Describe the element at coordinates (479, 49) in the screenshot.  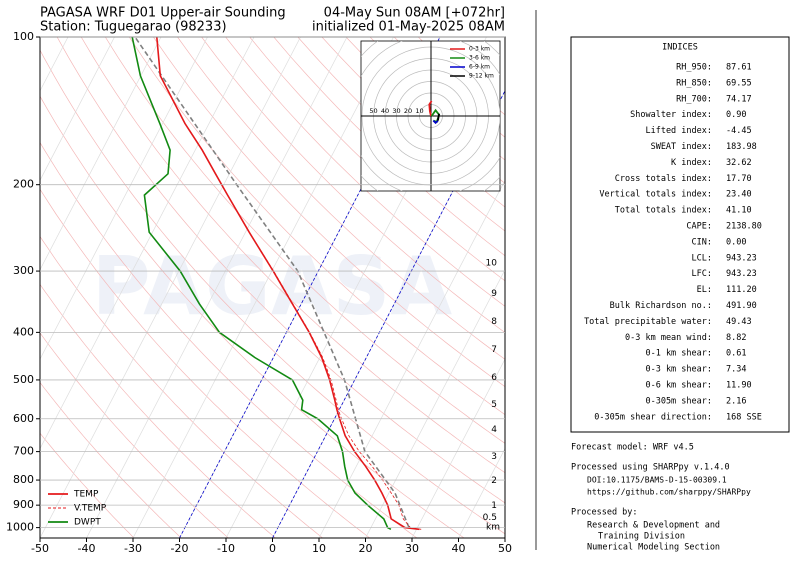
I see `hodo-legend-label: 0-3 km` at that location.